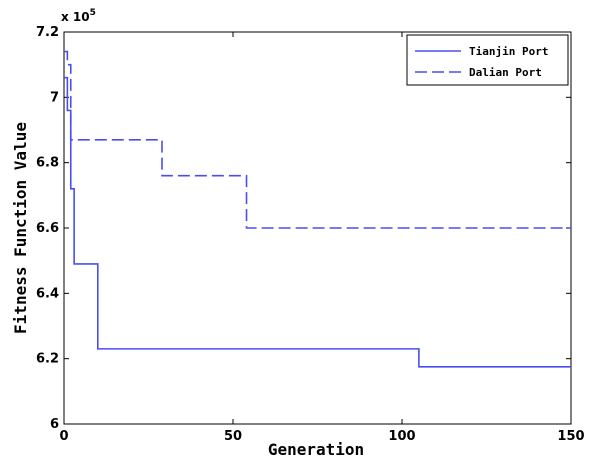 This screenshot has height=461, width=592. I want to click on y-axis-multiplier-exponent: 5, so click(93, 13).